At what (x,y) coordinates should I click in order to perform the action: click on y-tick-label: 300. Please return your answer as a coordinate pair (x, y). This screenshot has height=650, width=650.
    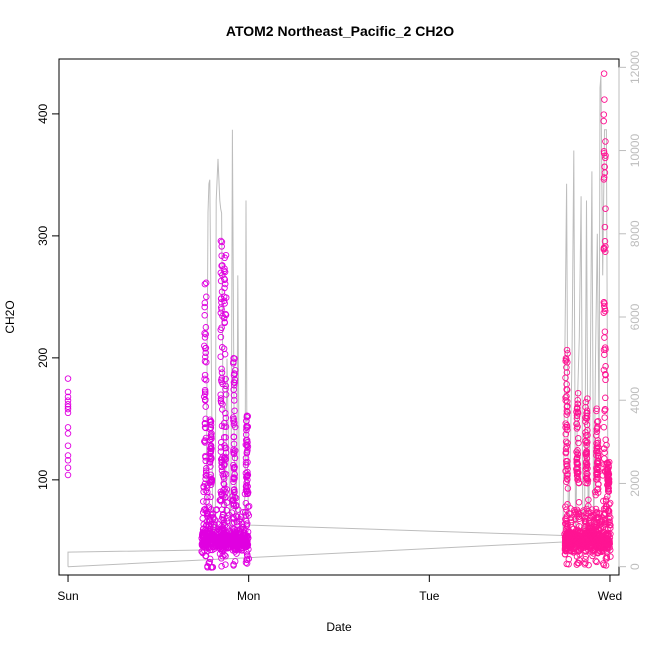
    Looking at the image, I should click on (43, 236).